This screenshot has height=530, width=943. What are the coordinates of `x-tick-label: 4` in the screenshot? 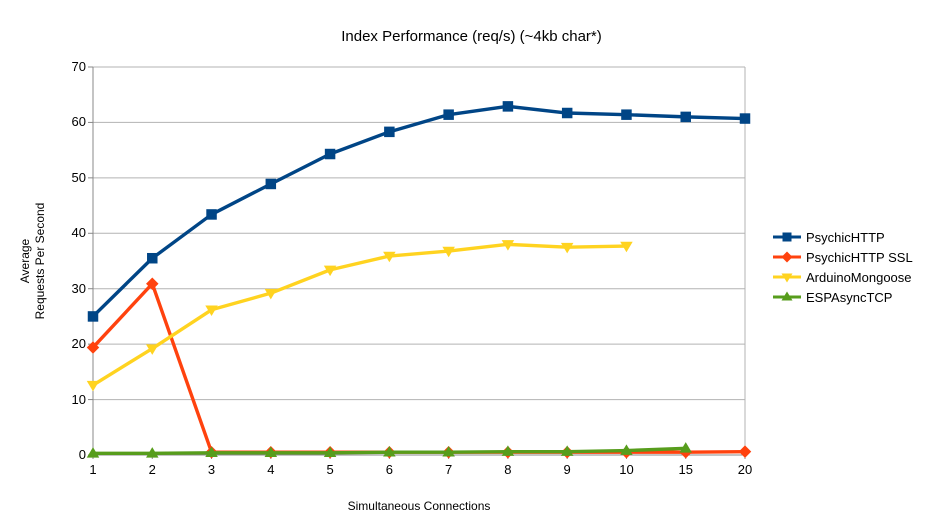 It's located at (271, 469).